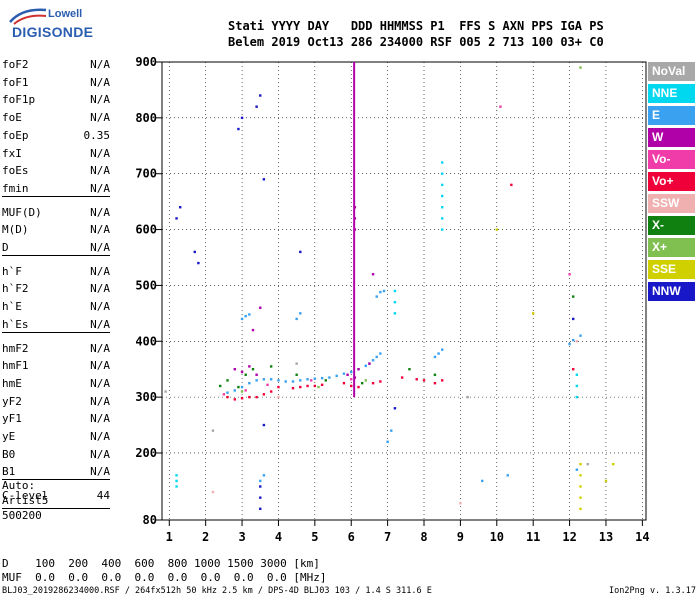  Describe the element at coordinates (56, 472) in the screenshot. I see `param-row-b1: B1 N/A` at that location.